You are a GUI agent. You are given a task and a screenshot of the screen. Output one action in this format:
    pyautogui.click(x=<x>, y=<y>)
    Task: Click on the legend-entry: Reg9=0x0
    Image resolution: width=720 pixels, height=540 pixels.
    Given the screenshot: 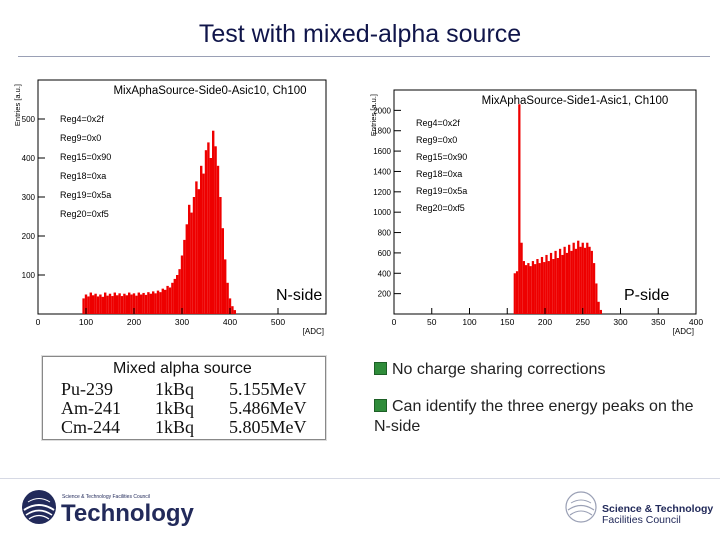 What is the action you would take?
    pyautogui.click(x=80, y=138)
    